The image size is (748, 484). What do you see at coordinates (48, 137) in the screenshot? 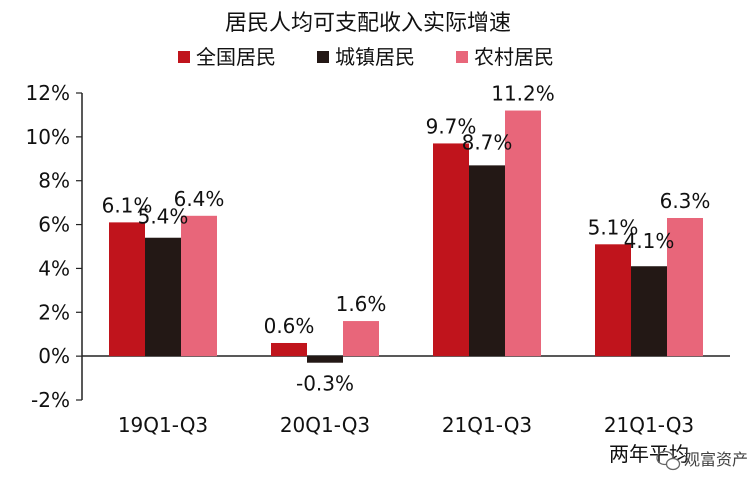
I see `y-tick-label: 10%` at bounding box center [48, 137].